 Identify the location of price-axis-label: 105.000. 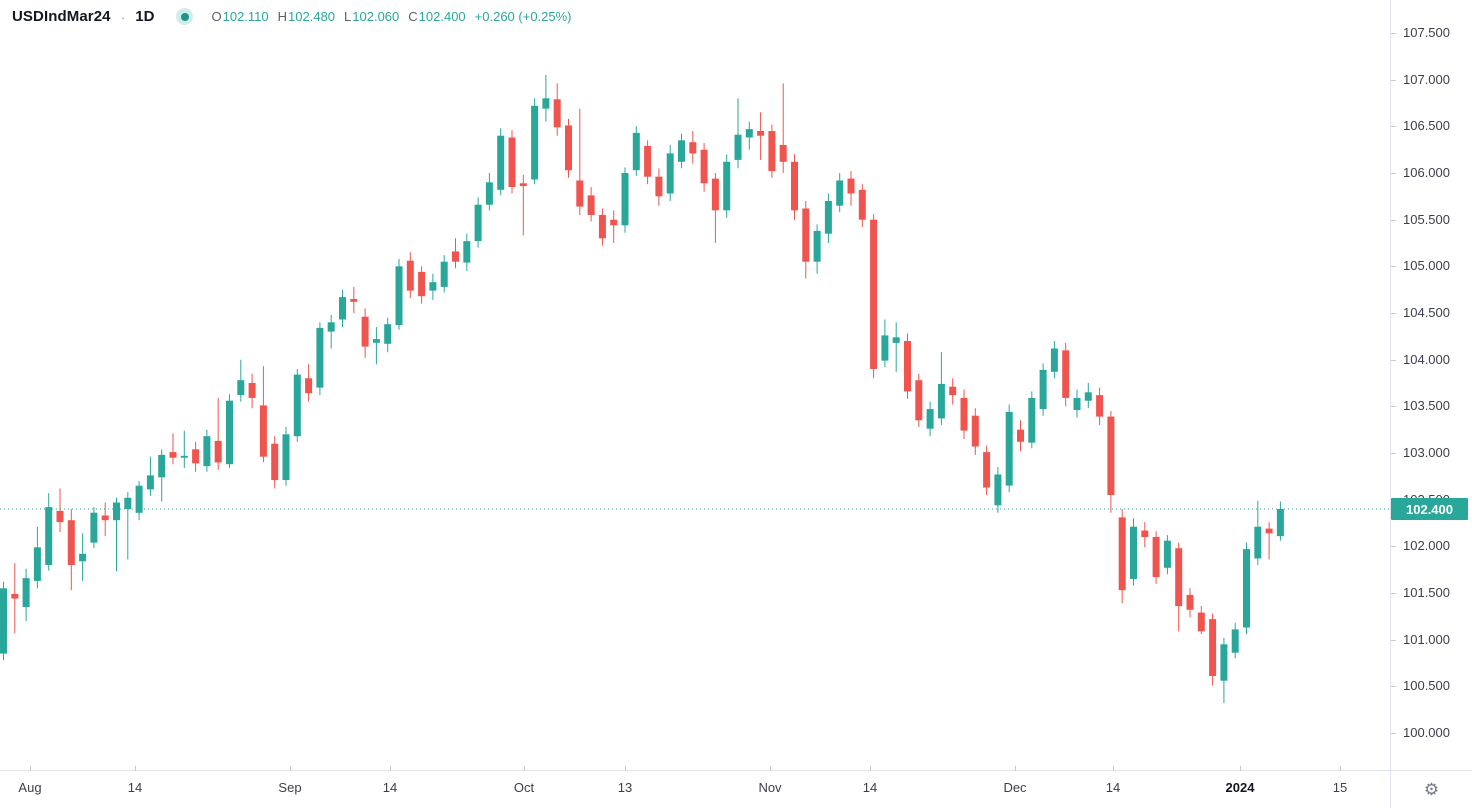
(1426, 265).